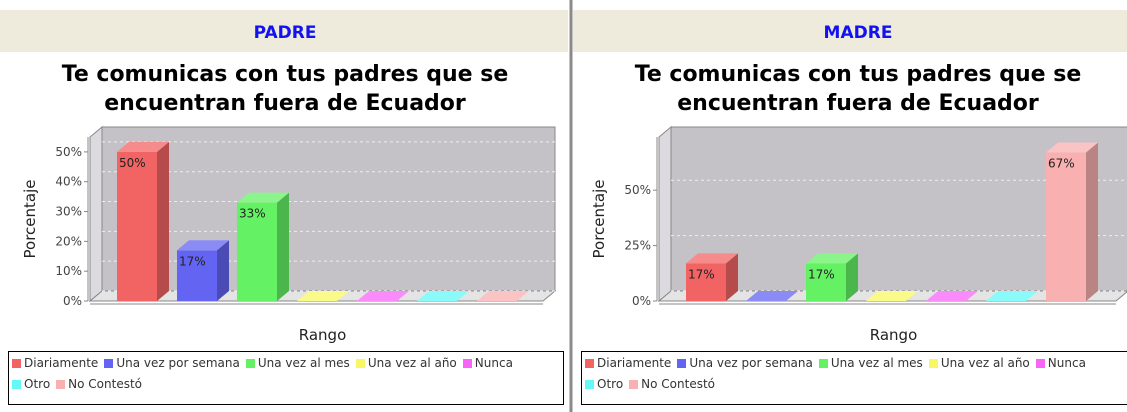  I want to click on header: MADRE, so click(858, 33).